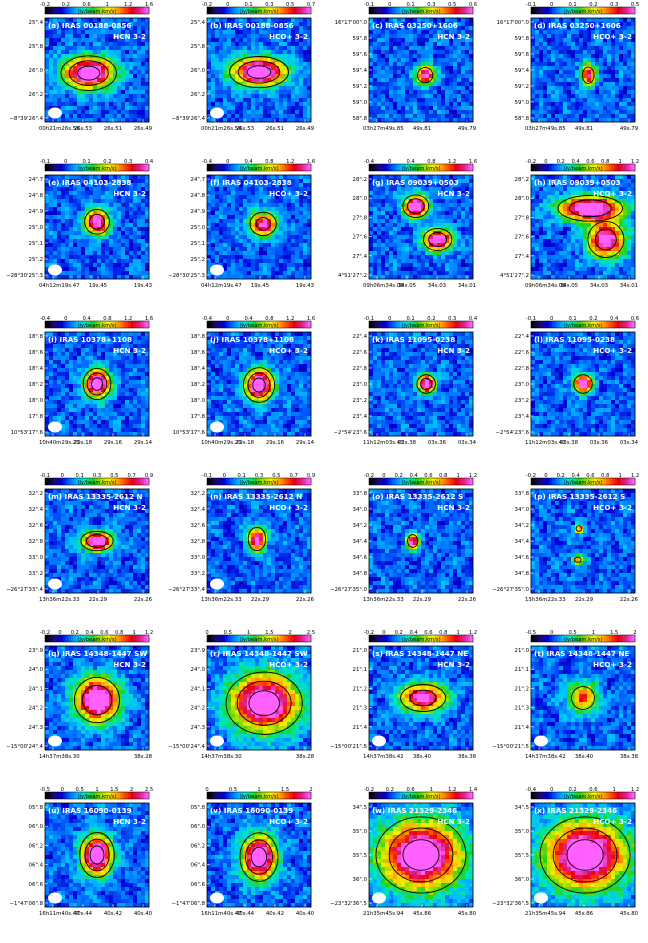 This screenshot has height=943, width=648. What do you see at coordinates (89, 182) in the screenshot?
I see `panel-label: (e) IRAS 04103-2838` at bounding box center [89, 182].